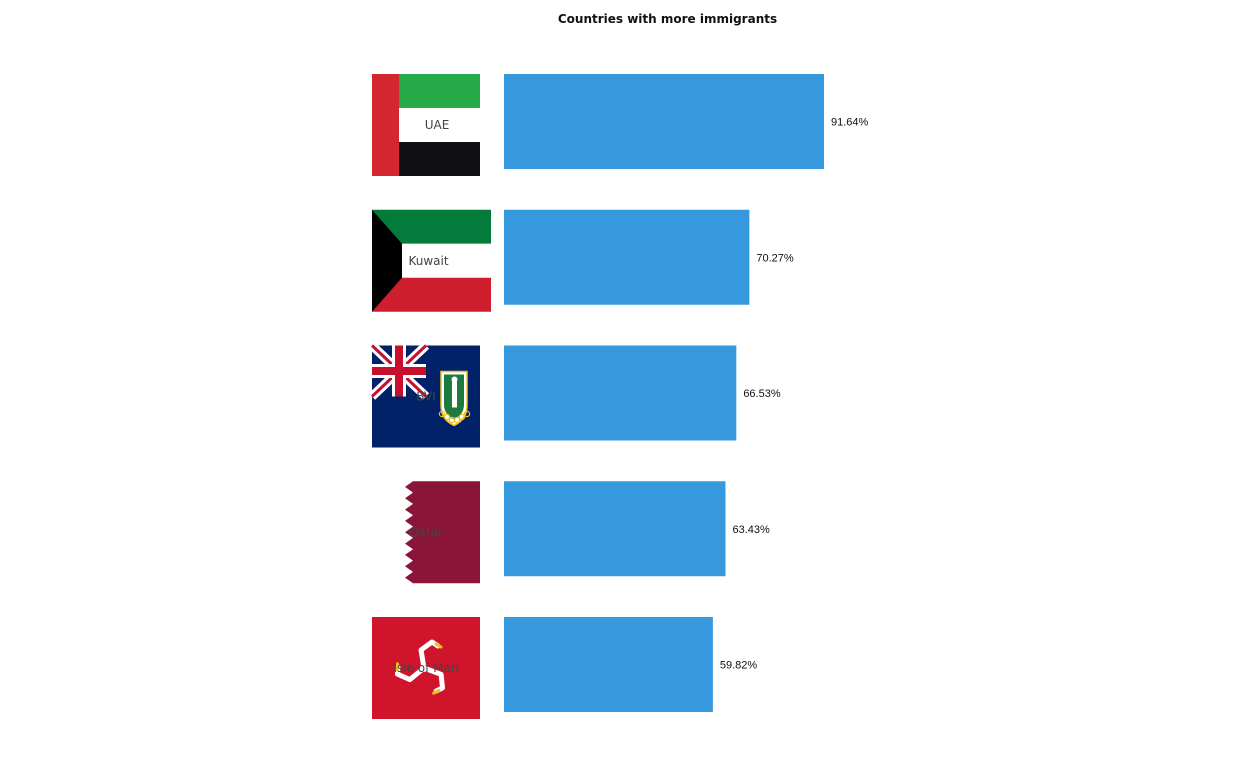 Image resolution: width=1248 pixels, height=768 pixels. I want to click on data-label: 63.43%, so click(751, 530).